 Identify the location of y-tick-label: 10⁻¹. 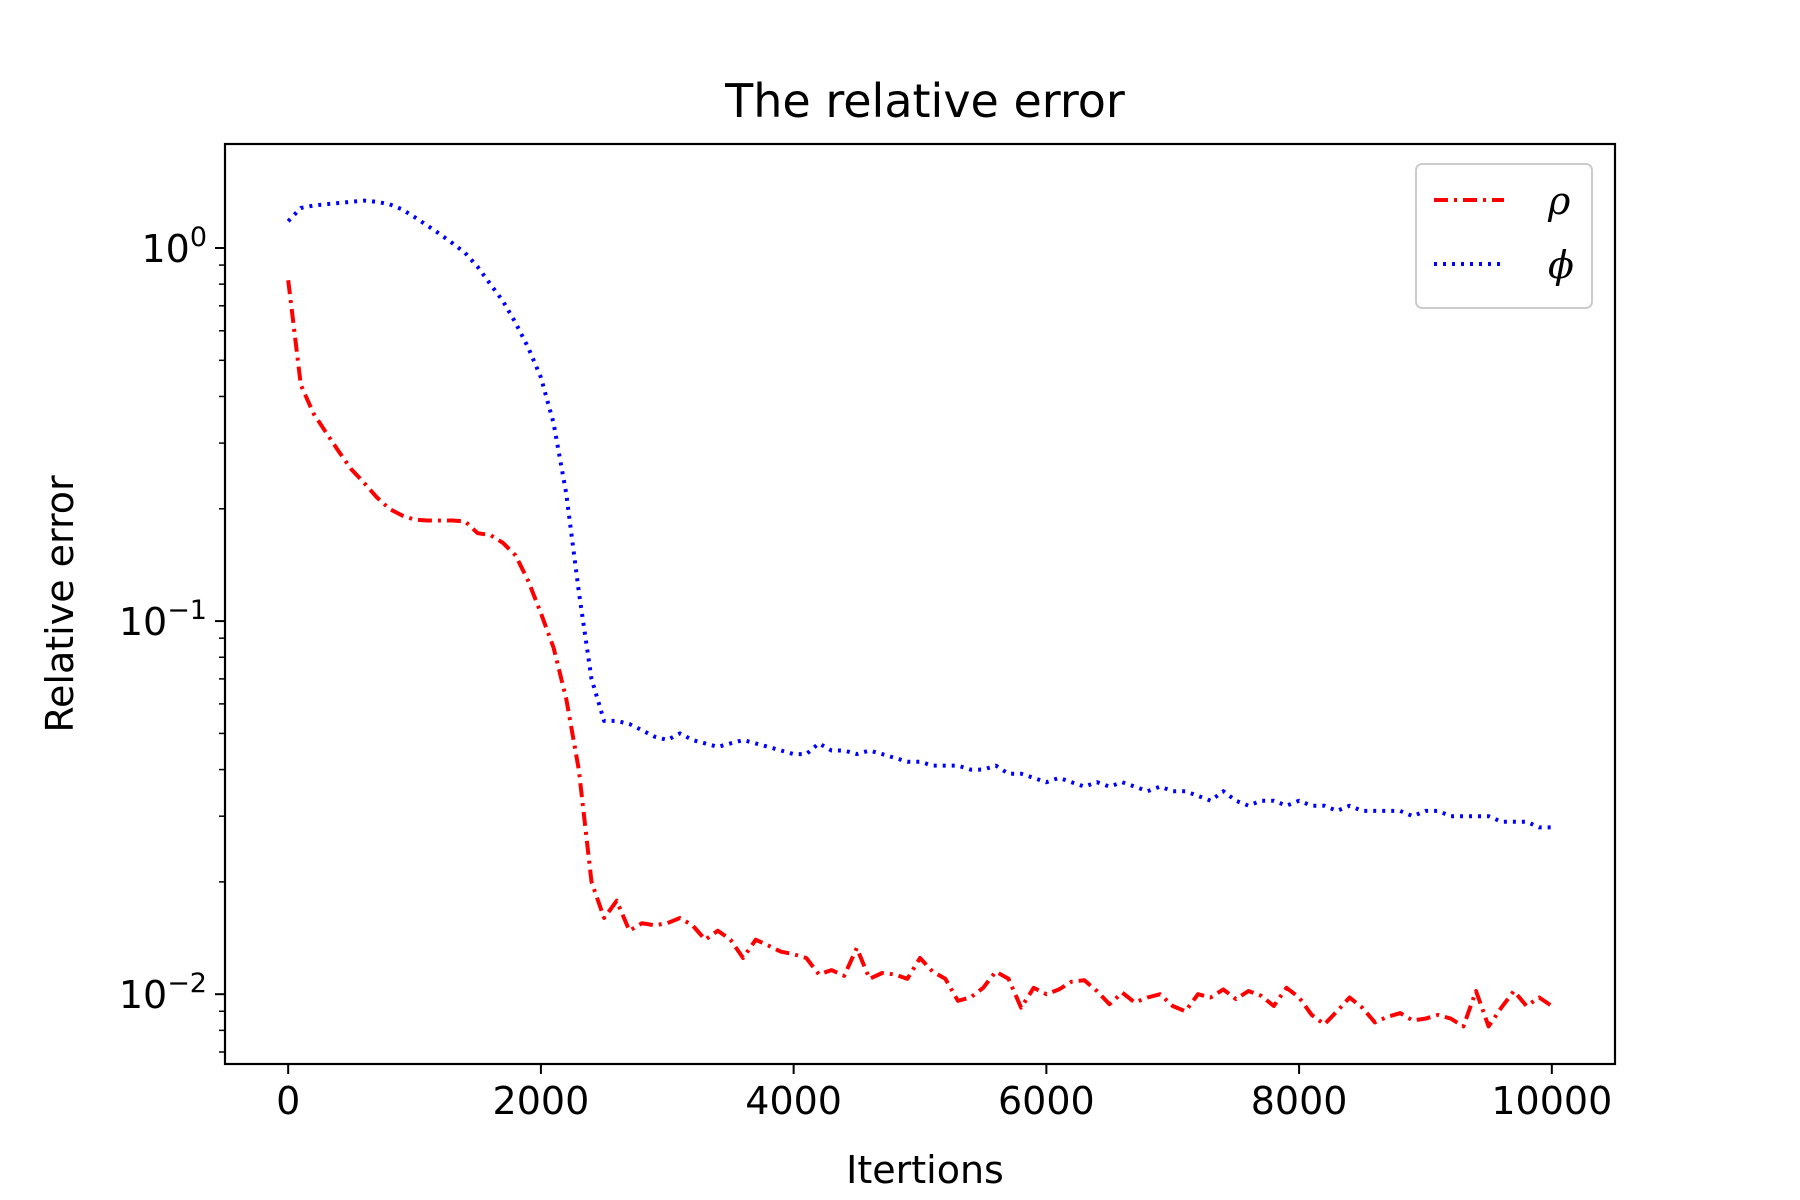
(163, 619).